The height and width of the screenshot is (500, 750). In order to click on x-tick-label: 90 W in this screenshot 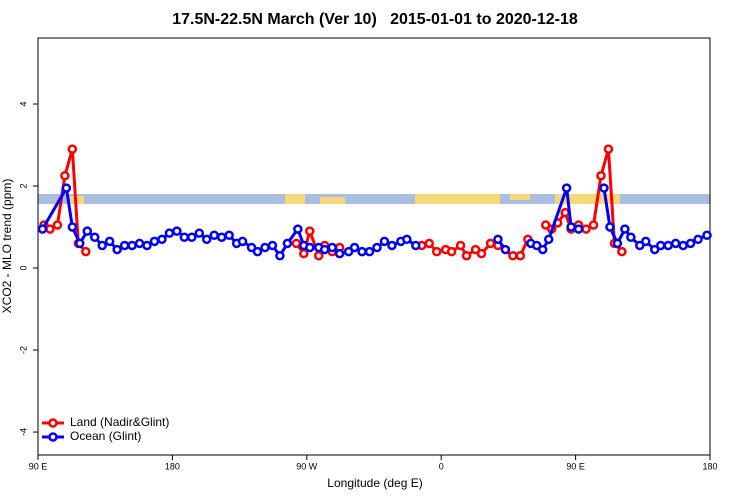, I will do `click(307, 466)`.